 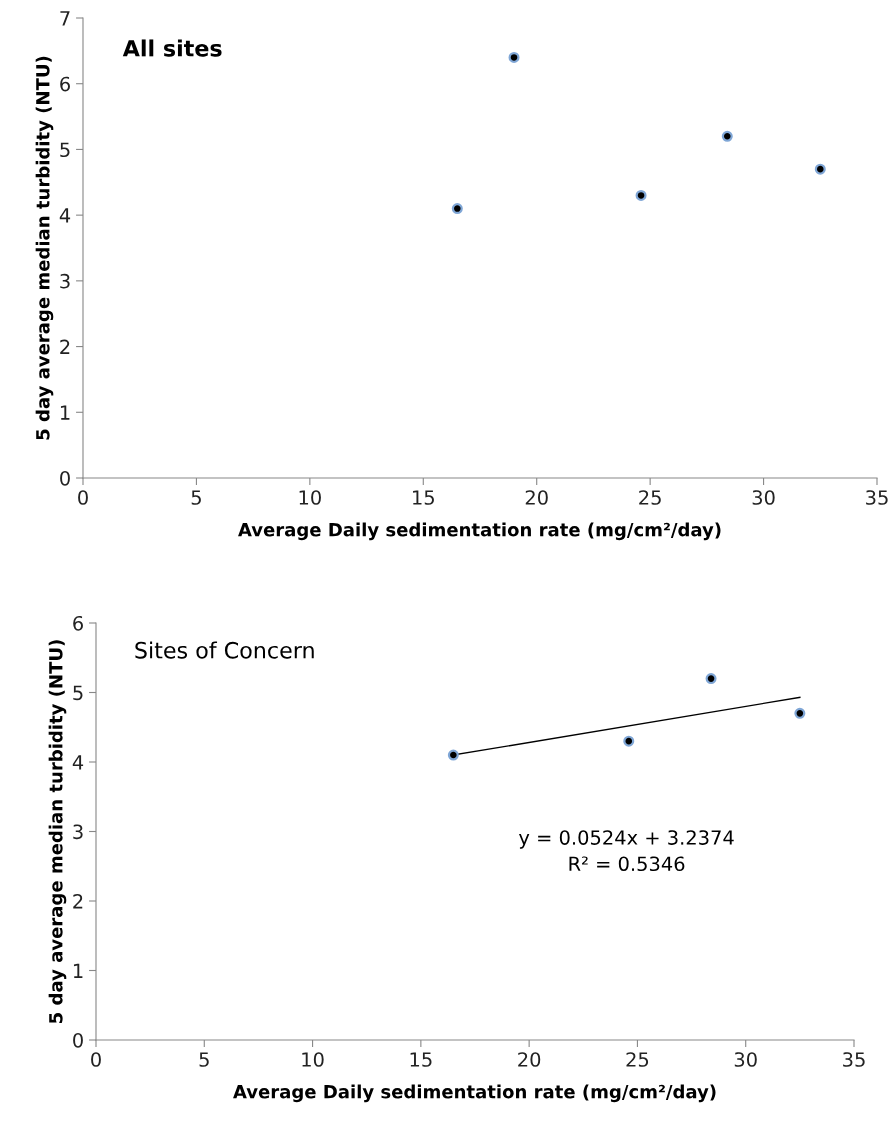 I want to click on y-tick-label: 7, so click(x=65, y=18).